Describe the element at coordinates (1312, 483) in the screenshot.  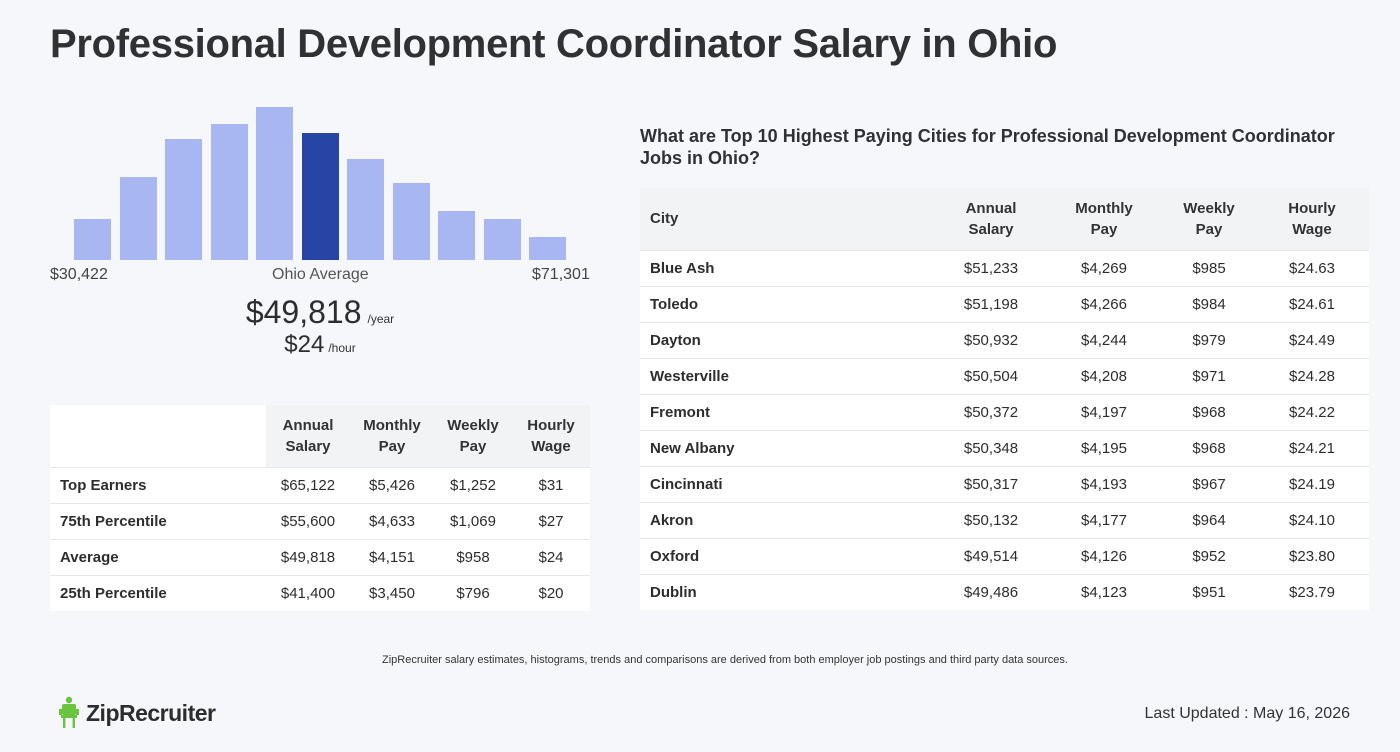
I see `table-cell: $24.19` at that location.